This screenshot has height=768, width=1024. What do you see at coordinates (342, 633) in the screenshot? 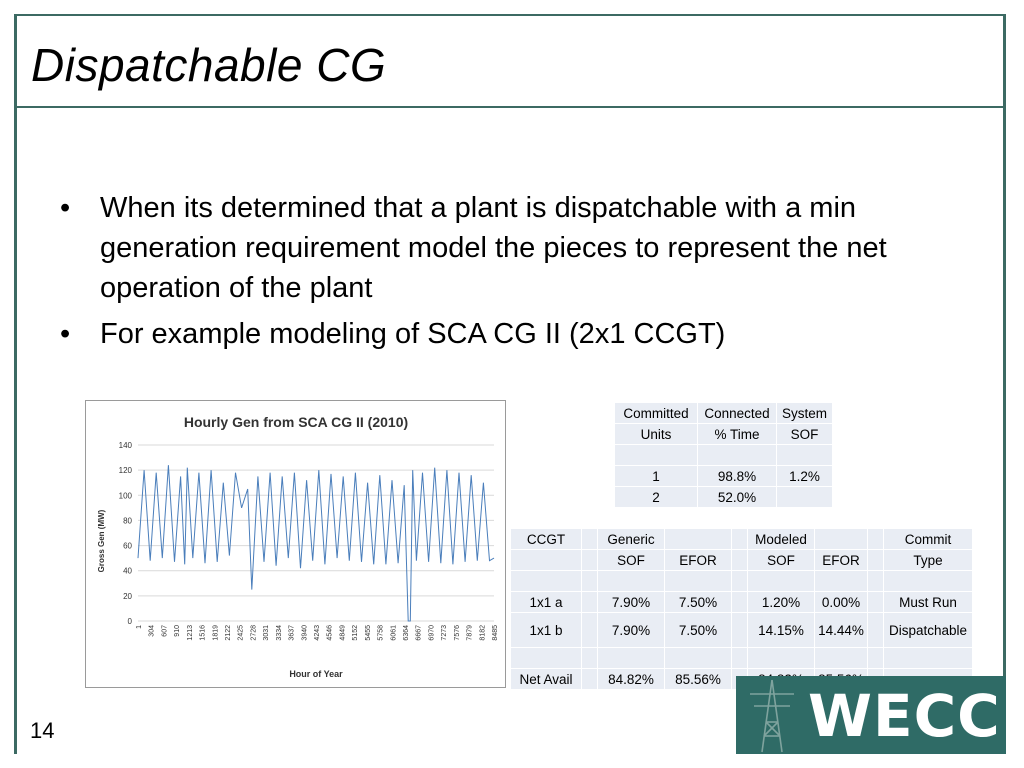
I see `x-tick-label: 4849` at bounding box center [342, 633].